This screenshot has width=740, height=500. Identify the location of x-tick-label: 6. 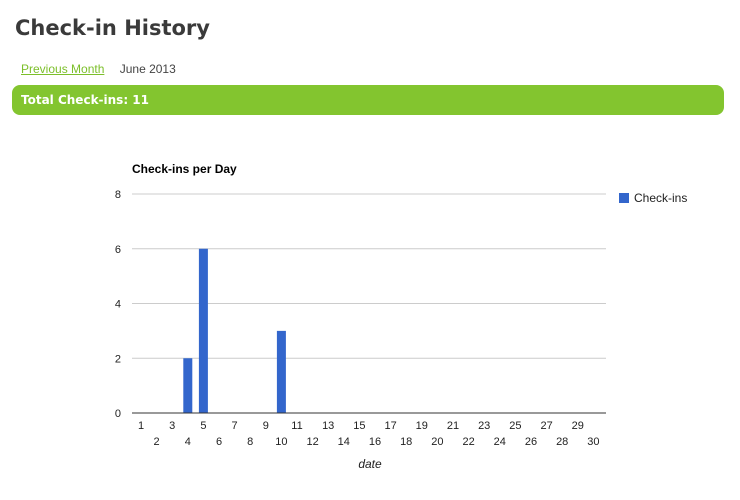
(219, 442).